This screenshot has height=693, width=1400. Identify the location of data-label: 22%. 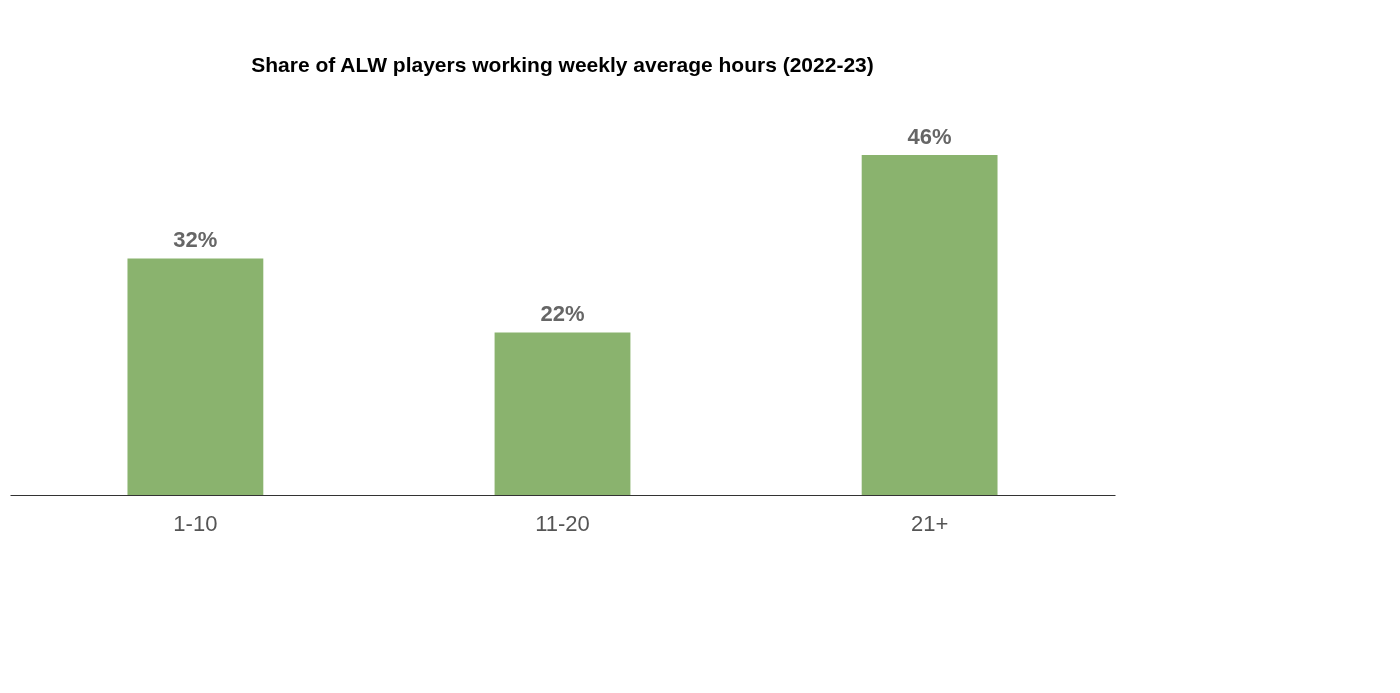
(562, 314).